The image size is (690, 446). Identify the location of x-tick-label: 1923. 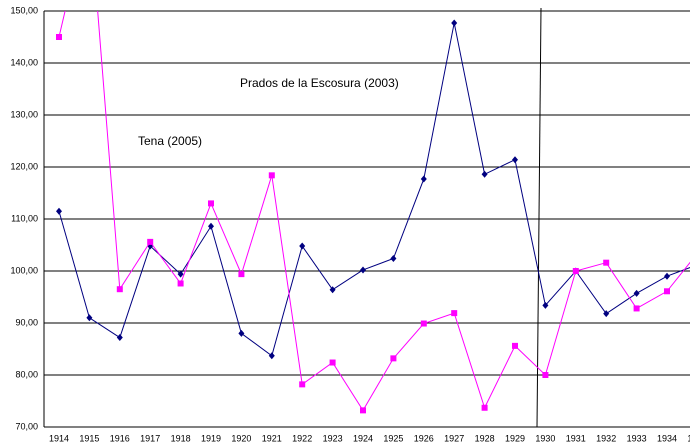
(333, 438).